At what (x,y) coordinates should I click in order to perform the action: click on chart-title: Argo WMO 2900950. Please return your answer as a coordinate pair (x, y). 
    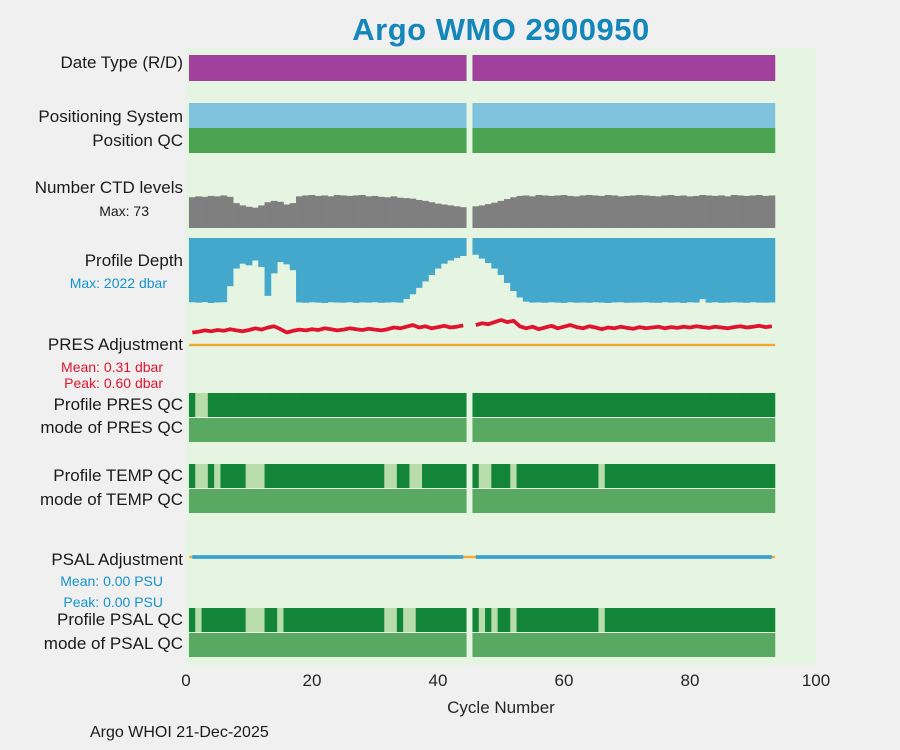
    Looking at the image, I should click on (501, 29).